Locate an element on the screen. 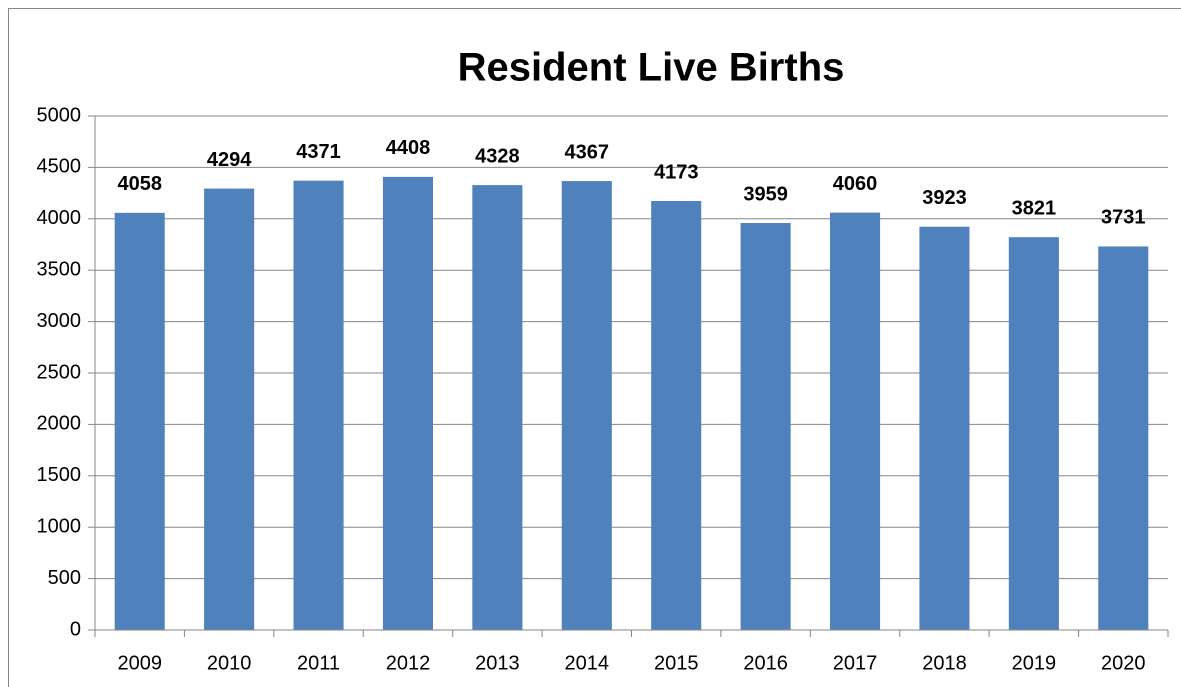  x-tick-label: 2012 is located at coordinates (408, 663).